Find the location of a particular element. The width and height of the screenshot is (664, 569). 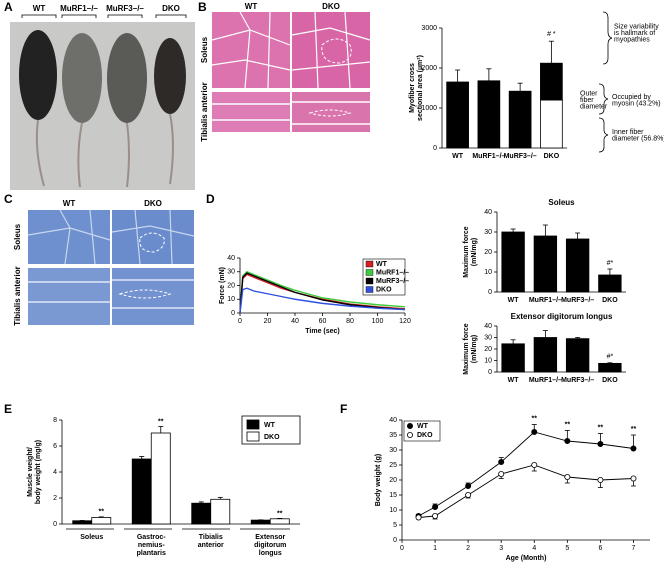

legend-box is located at coordinates (422, 431).